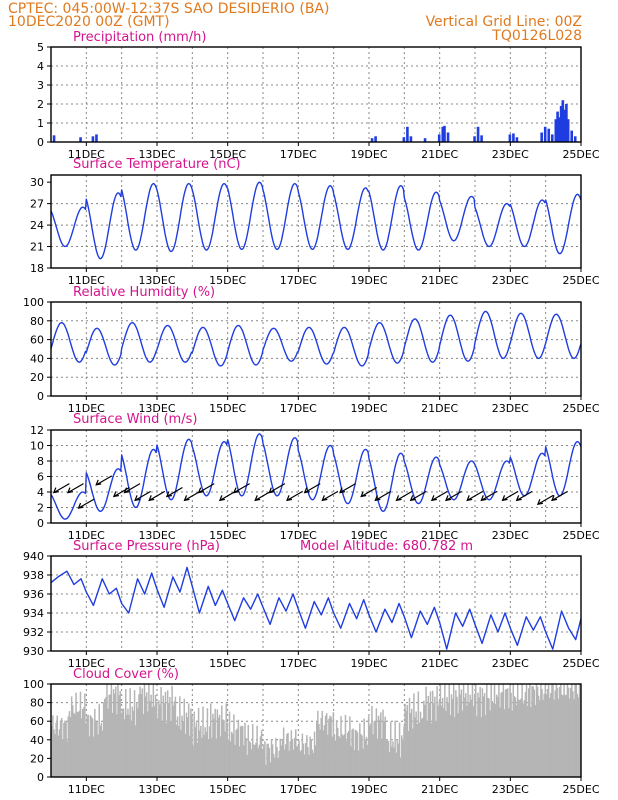  I want to click on ytick-label: 24, so click(37, 225).